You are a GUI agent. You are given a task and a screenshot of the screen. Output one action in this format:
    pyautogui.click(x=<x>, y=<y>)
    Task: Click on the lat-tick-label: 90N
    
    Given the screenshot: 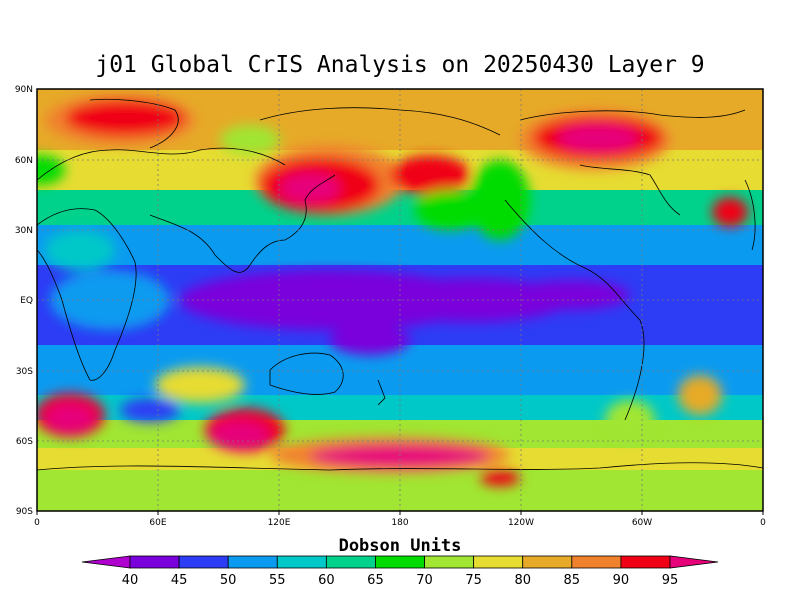 What is the action you would take?
    pyautogui.click(x=24, y=90)
    